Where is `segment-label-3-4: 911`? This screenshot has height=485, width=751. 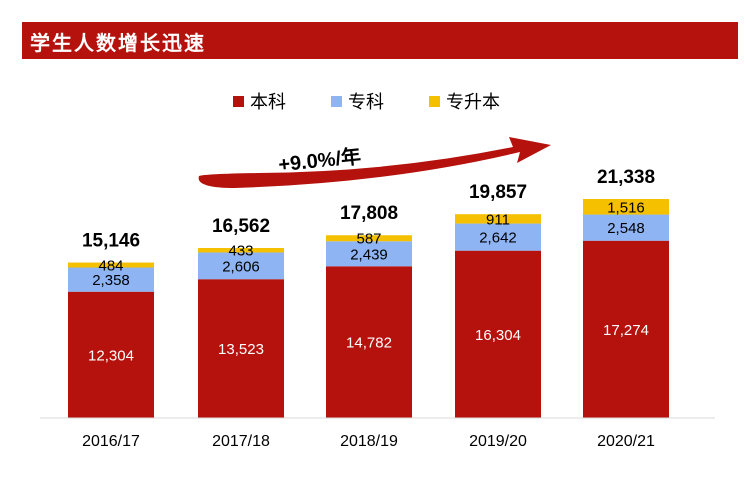
segment-label-3-4: 911 is located at coordinates (498, 219).